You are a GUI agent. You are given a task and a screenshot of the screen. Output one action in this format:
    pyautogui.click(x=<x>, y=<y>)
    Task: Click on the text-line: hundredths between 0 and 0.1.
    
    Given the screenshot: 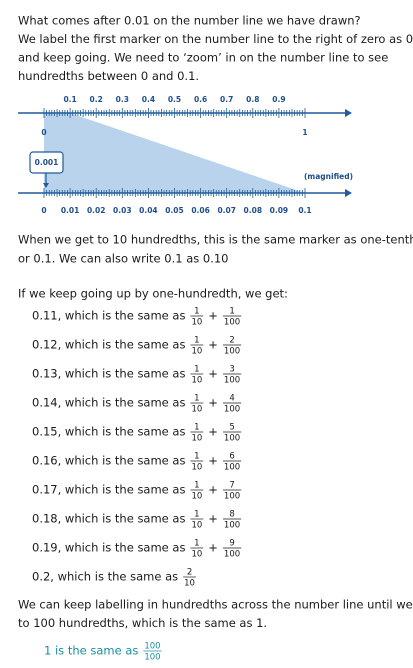 What is the action you would take?
    pyautogui.click(x=108, y=76)
    